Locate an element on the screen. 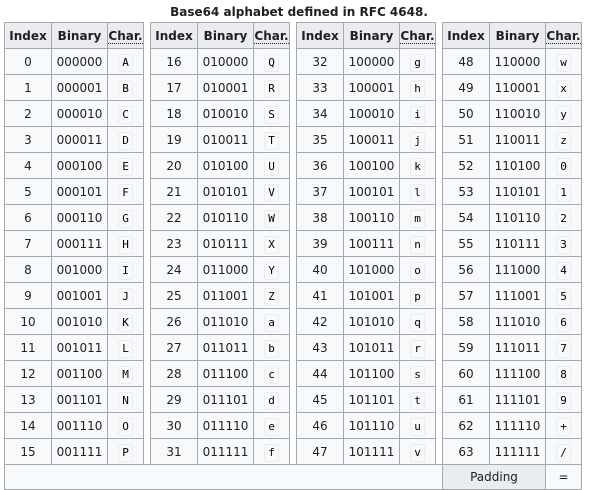  char-cell: M is located at coordinates (125, 373).